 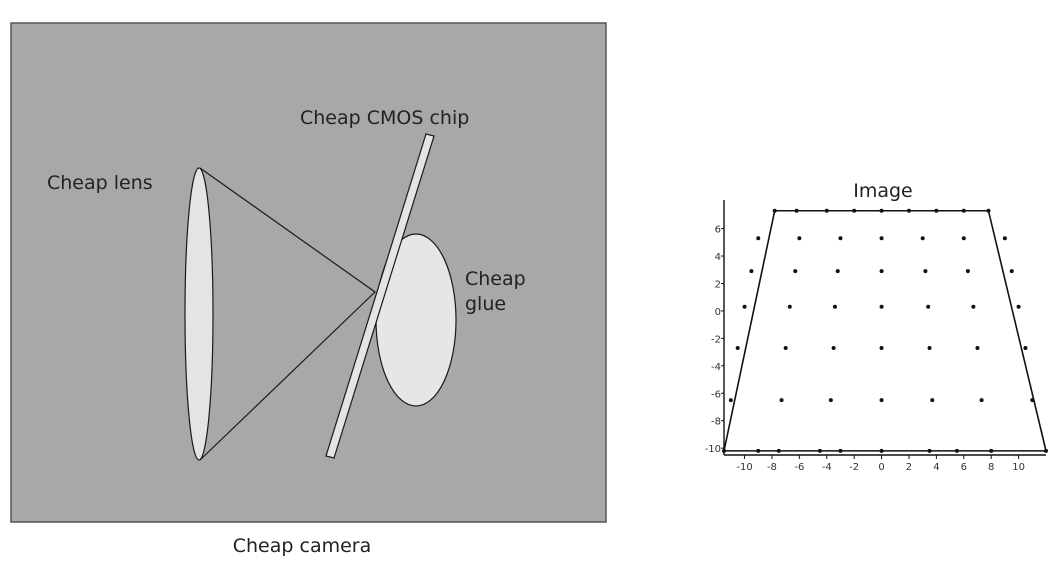 What do you see at coordinates (716, 422) in the screenshot?
I see `y-tick-label: -8` at bounding box center [716, 422].